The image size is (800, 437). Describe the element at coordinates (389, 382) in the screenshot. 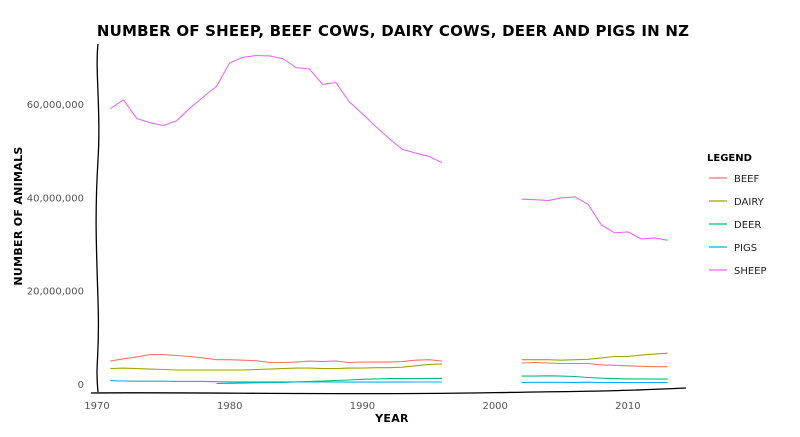

I see `series-line-pigs` at that location.